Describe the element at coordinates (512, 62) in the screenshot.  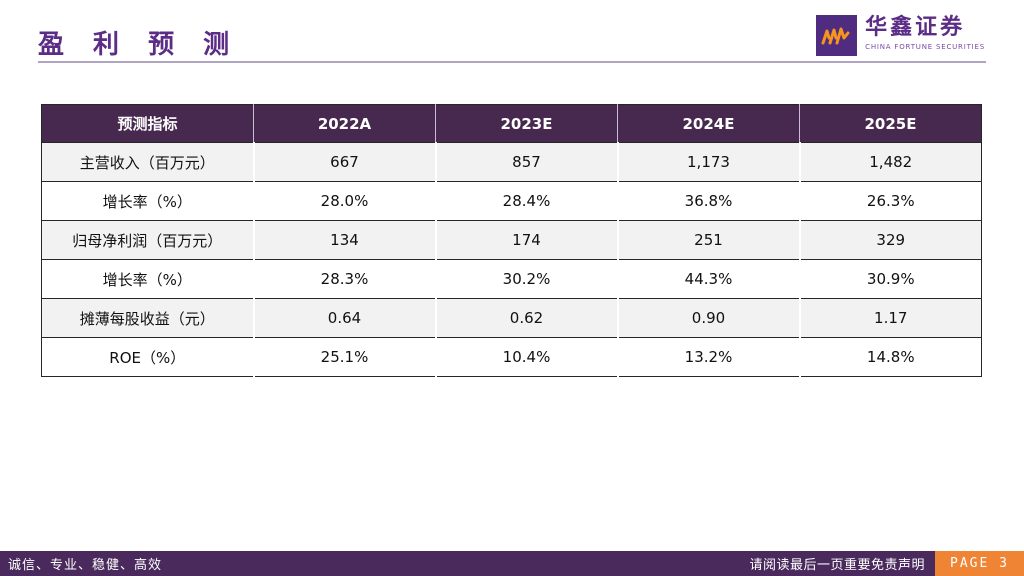
I see `title-underline` at that location.